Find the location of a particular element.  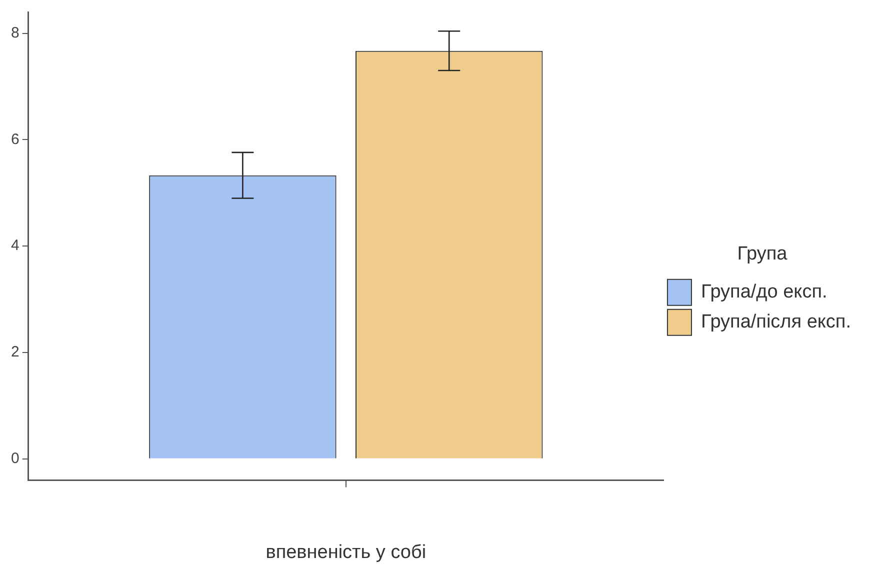

y-tick-label: 6 is located at coordinates (15, 139).